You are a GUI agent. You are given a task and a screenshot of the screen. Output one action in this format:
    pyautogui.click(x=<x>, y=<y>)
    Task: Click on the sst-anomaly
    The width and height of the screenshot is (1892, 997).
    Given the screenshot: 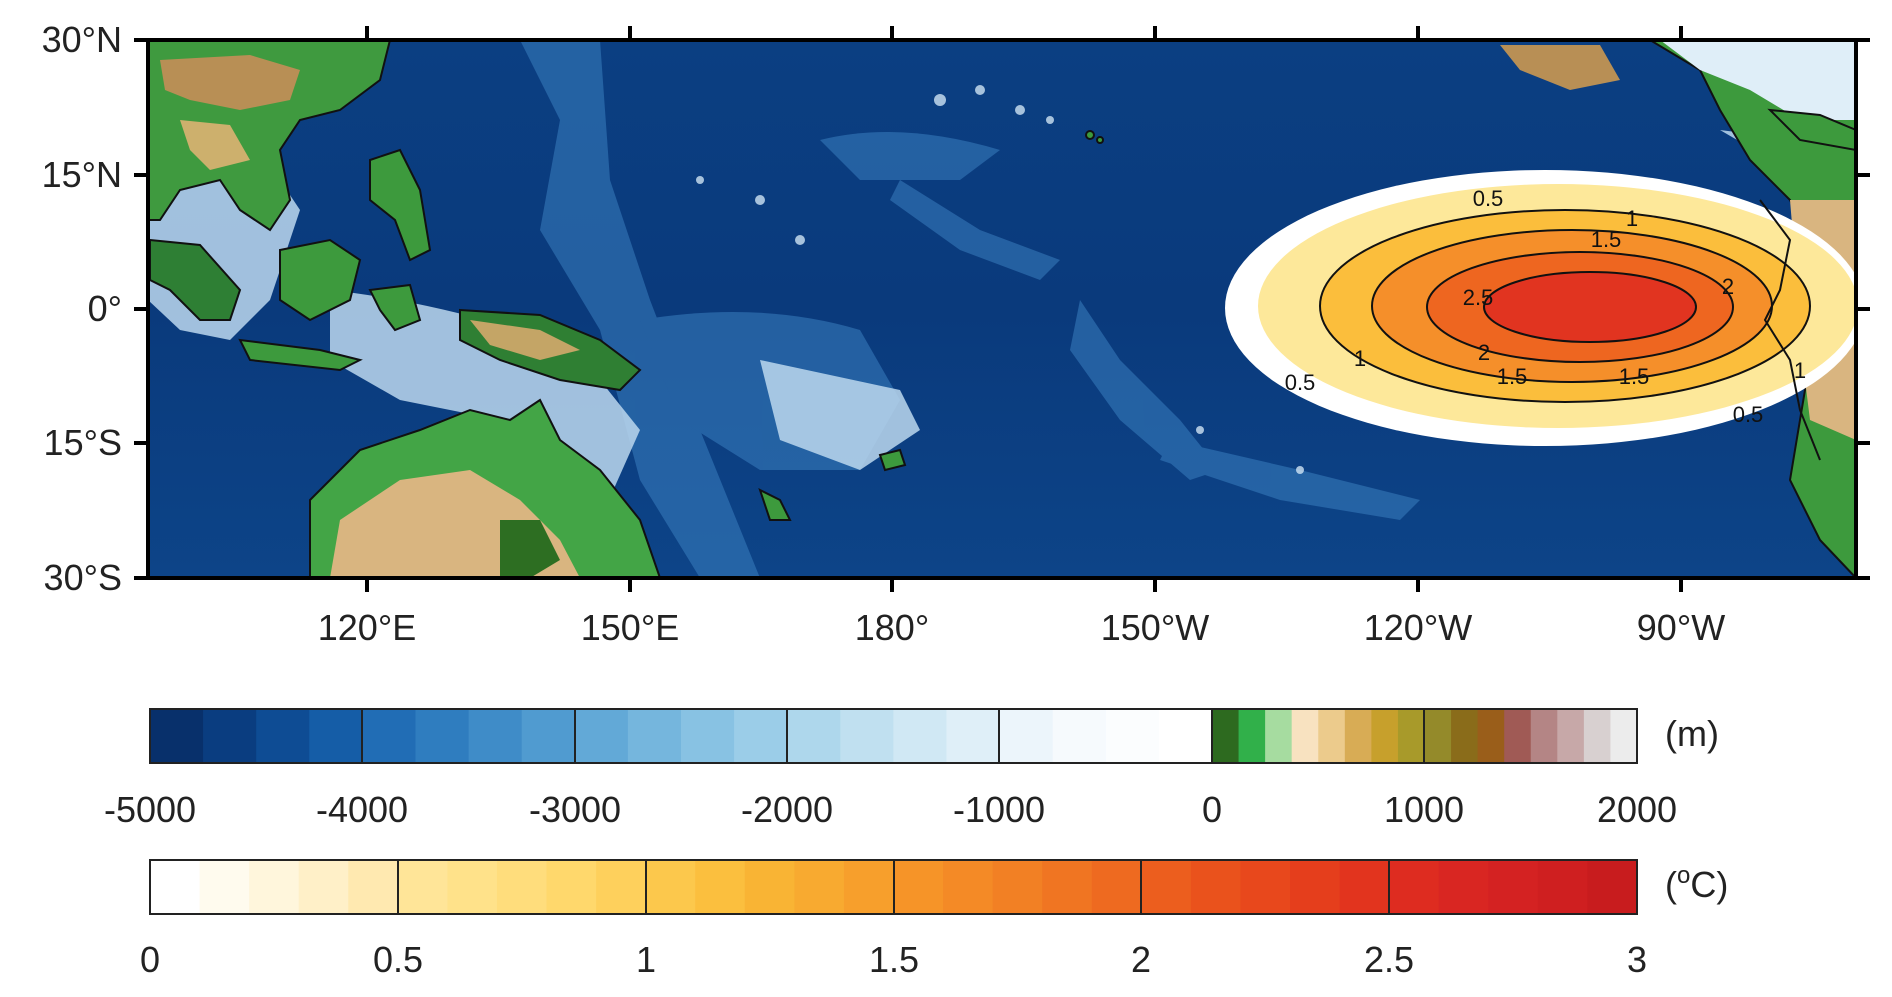 What is the action you would take?
    pyautogui.click(x=1540, y=308)
    